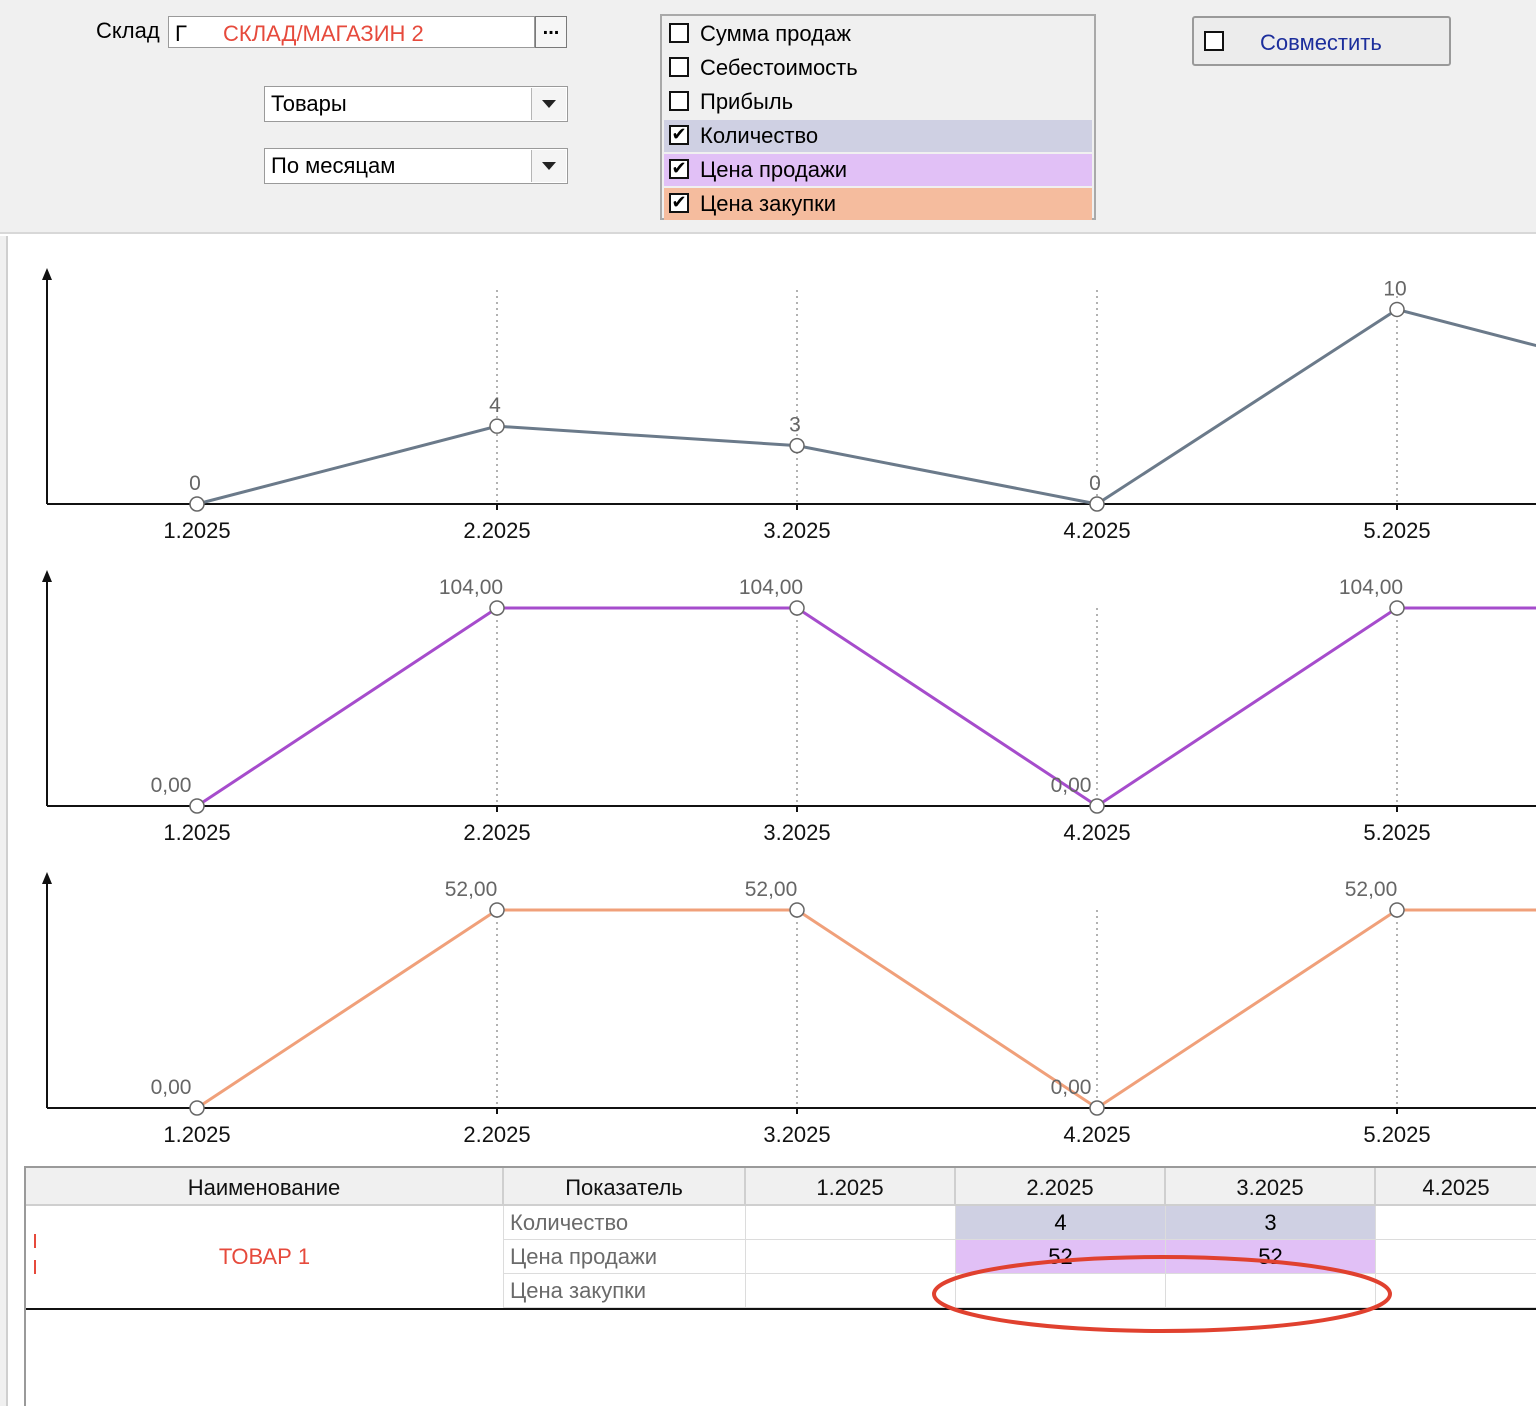 This screenshot has height=1406, width=1536. I want to click on metric-label: Прибыль, so click(747, 101).